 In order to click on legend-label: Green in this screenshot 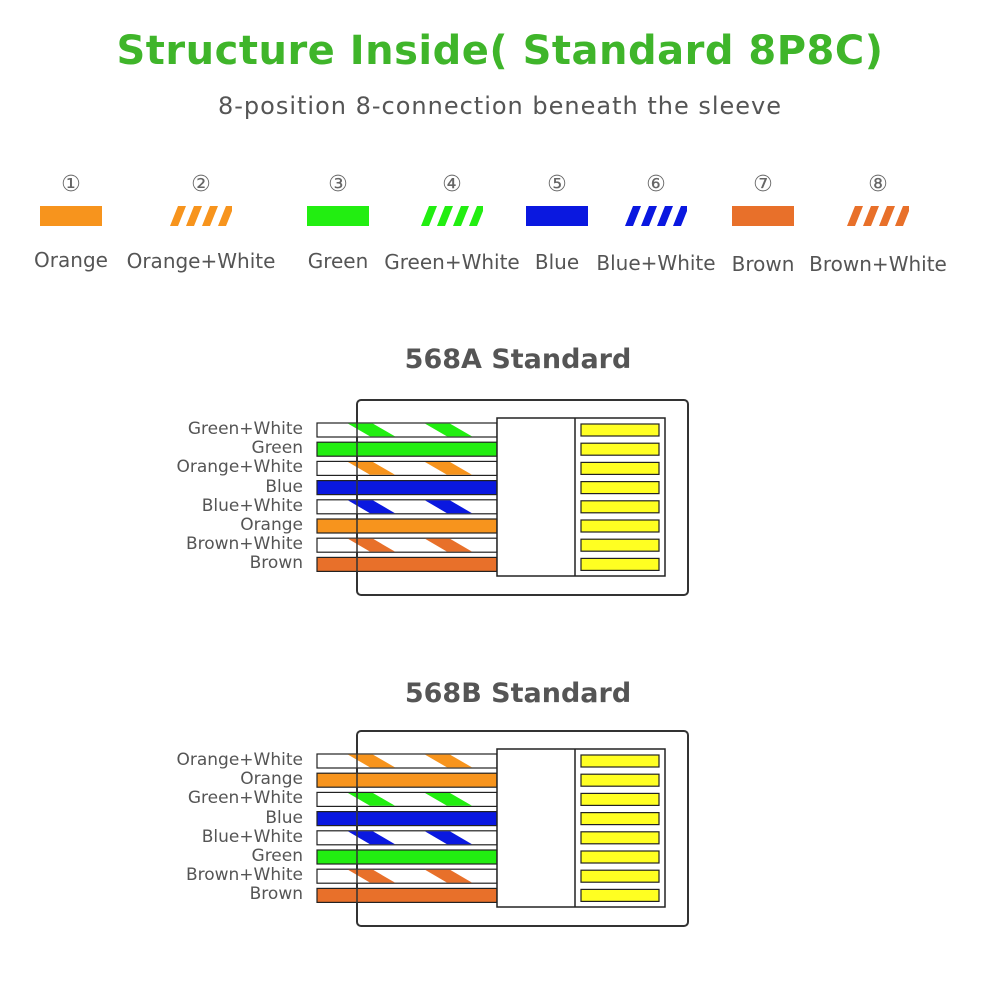, I will do `click(338, 261)`.